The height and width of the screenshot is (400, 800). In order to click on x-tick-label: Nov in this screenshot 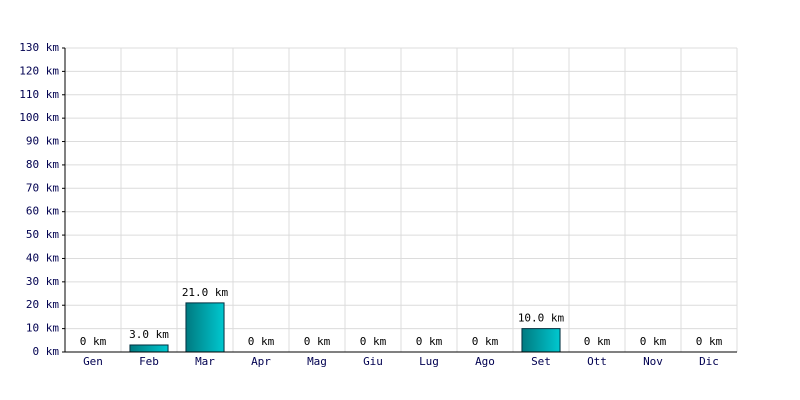, I will do `click(653, 361)`.